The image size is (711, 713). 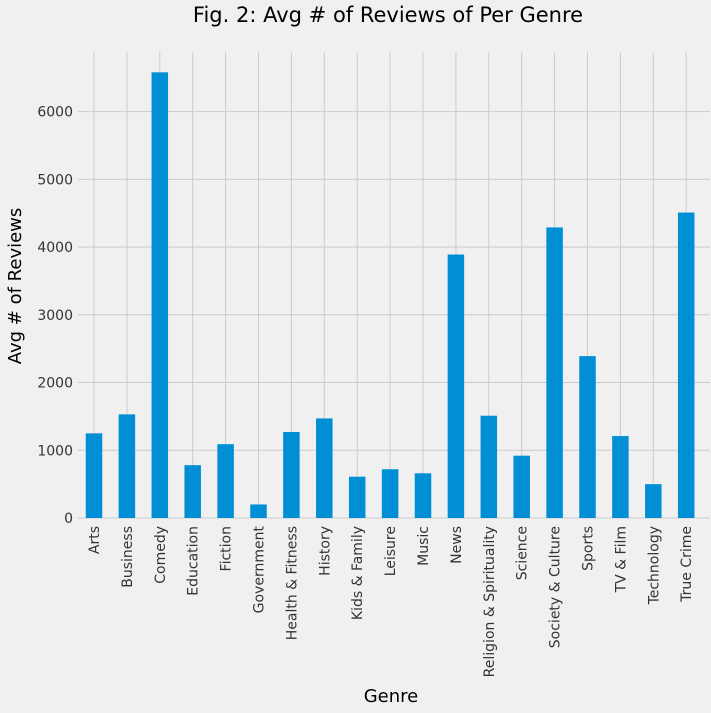 I want to click on x-tick-label: News, so click(x=457, y=545).